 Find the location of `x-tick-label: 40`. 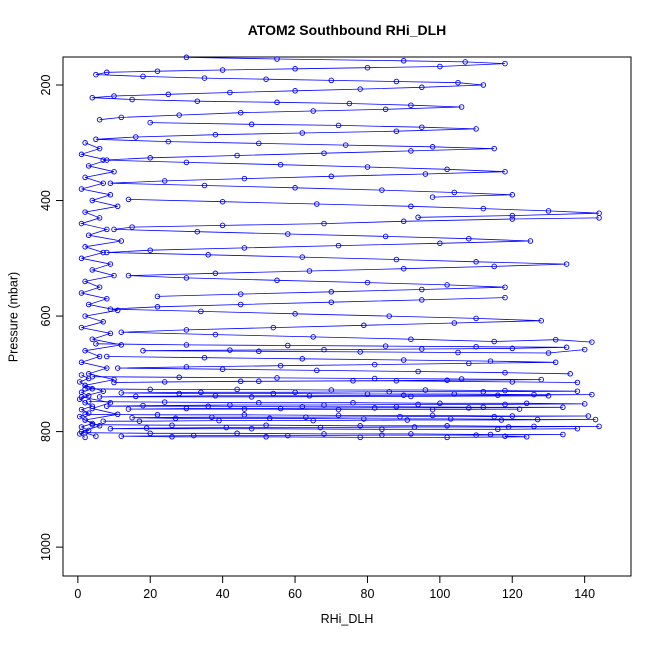

x-tick-label: 40 is located at coordinates (223, 594).